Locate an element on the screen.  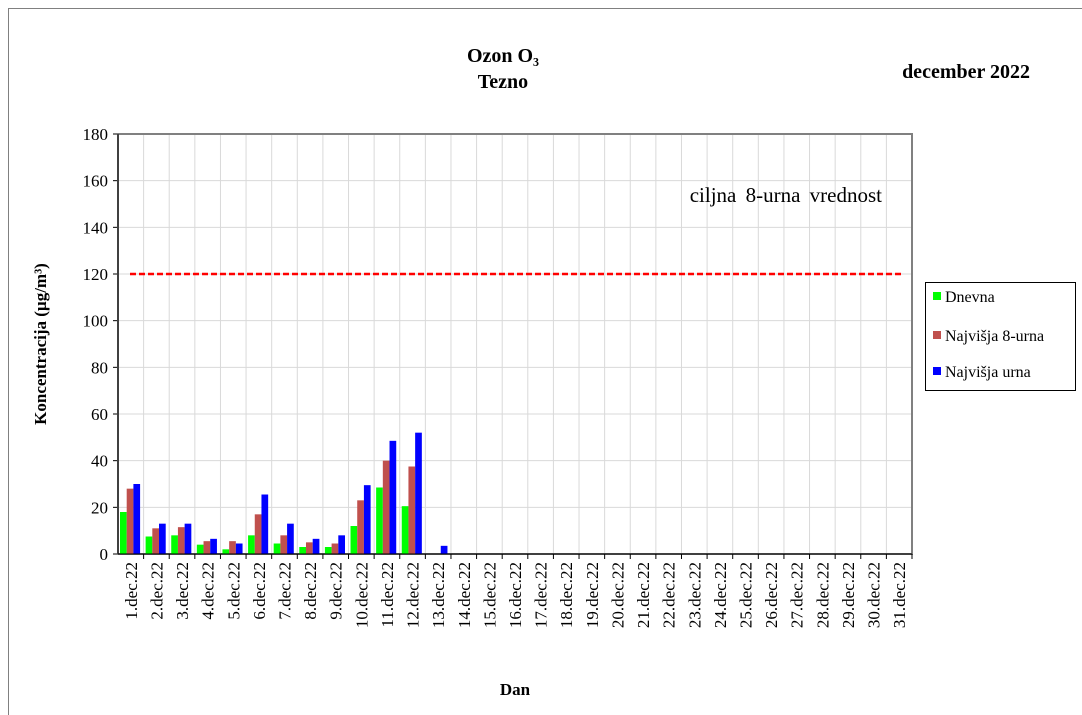
x-tick-label: 31.dec.22 is located at coordinates (899, 595).